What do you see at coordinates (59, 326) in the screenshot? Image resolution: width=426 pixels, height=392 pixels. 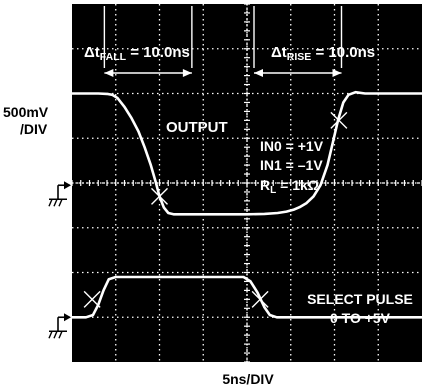 I see `ground-icon-channel2` at bounding box center [59, 326].